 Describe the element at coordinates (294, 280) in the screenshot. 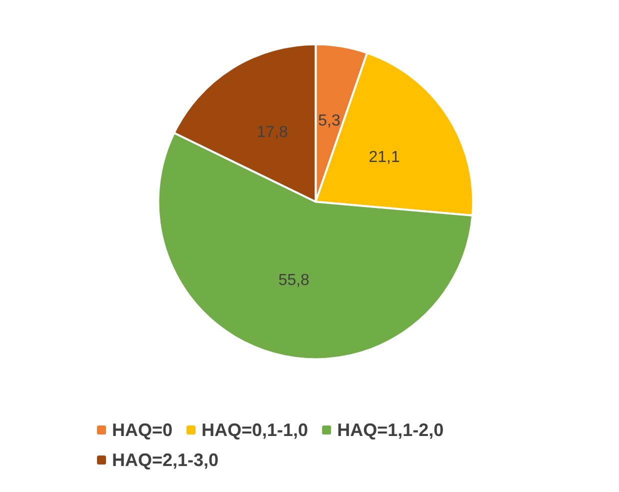

I see `data-label: 55,8` at that location.